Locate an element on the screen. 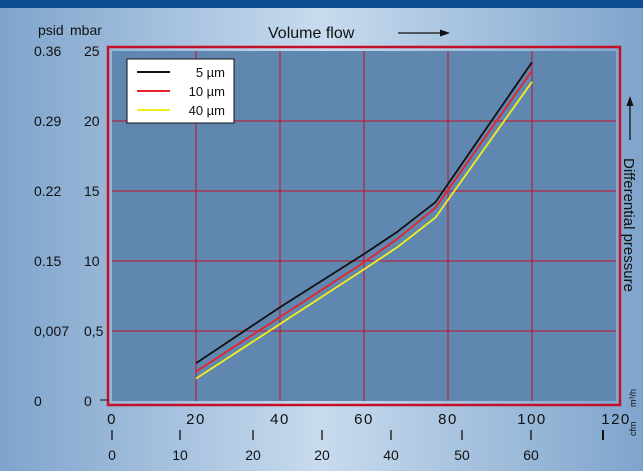 This screenshot has height=471, width=643. y-tick-label-mbar: 20 is located at coordinates (92, 121).